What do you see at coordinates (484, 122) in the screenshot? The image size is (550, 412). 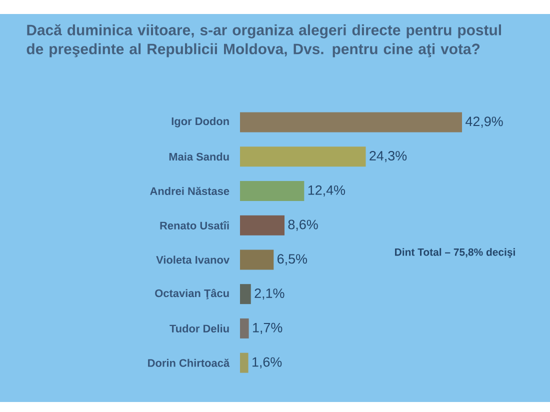 I see `data-label: 42,9%` at bounding box center [484, 122].